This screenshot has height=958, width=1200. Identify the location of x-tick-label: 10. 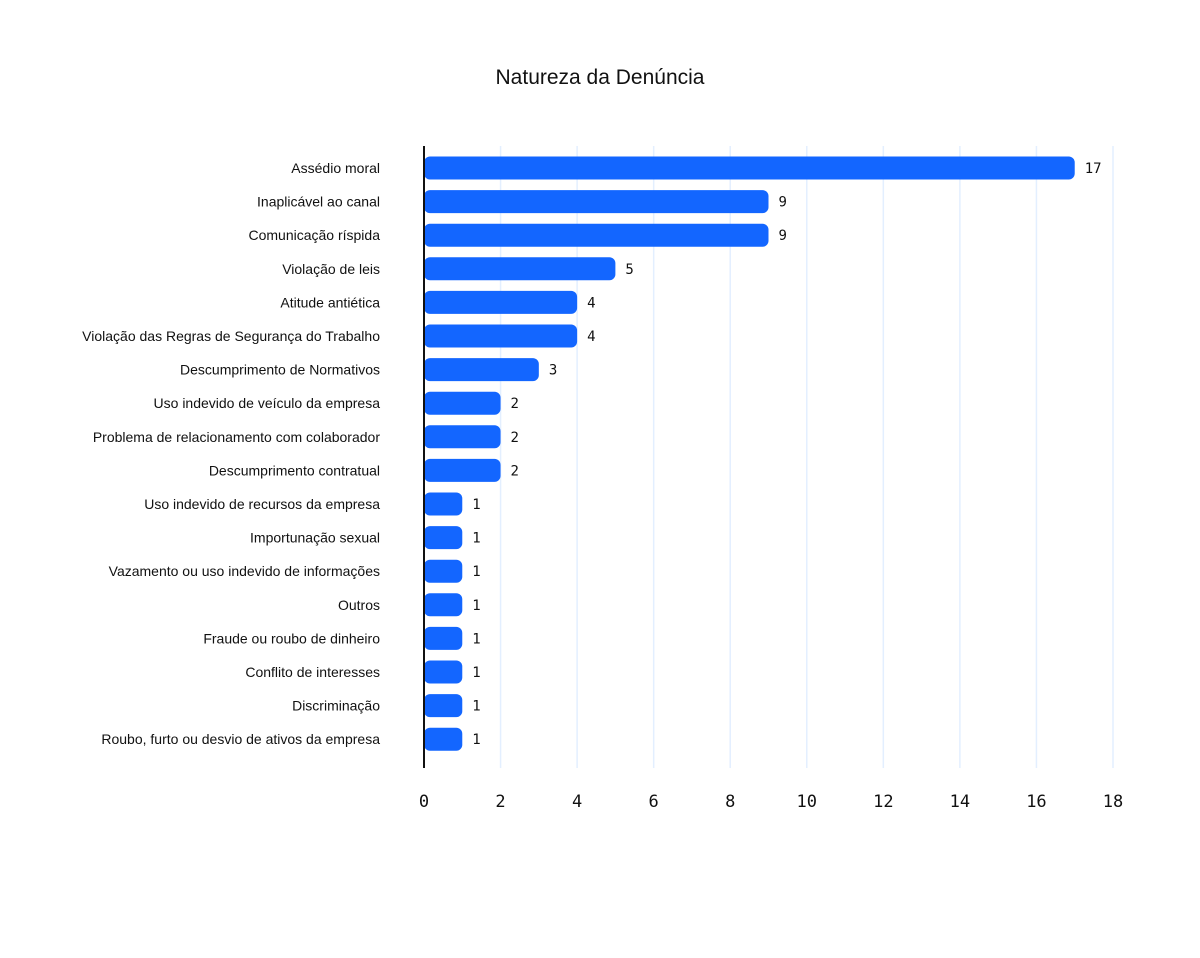
(807, 802).